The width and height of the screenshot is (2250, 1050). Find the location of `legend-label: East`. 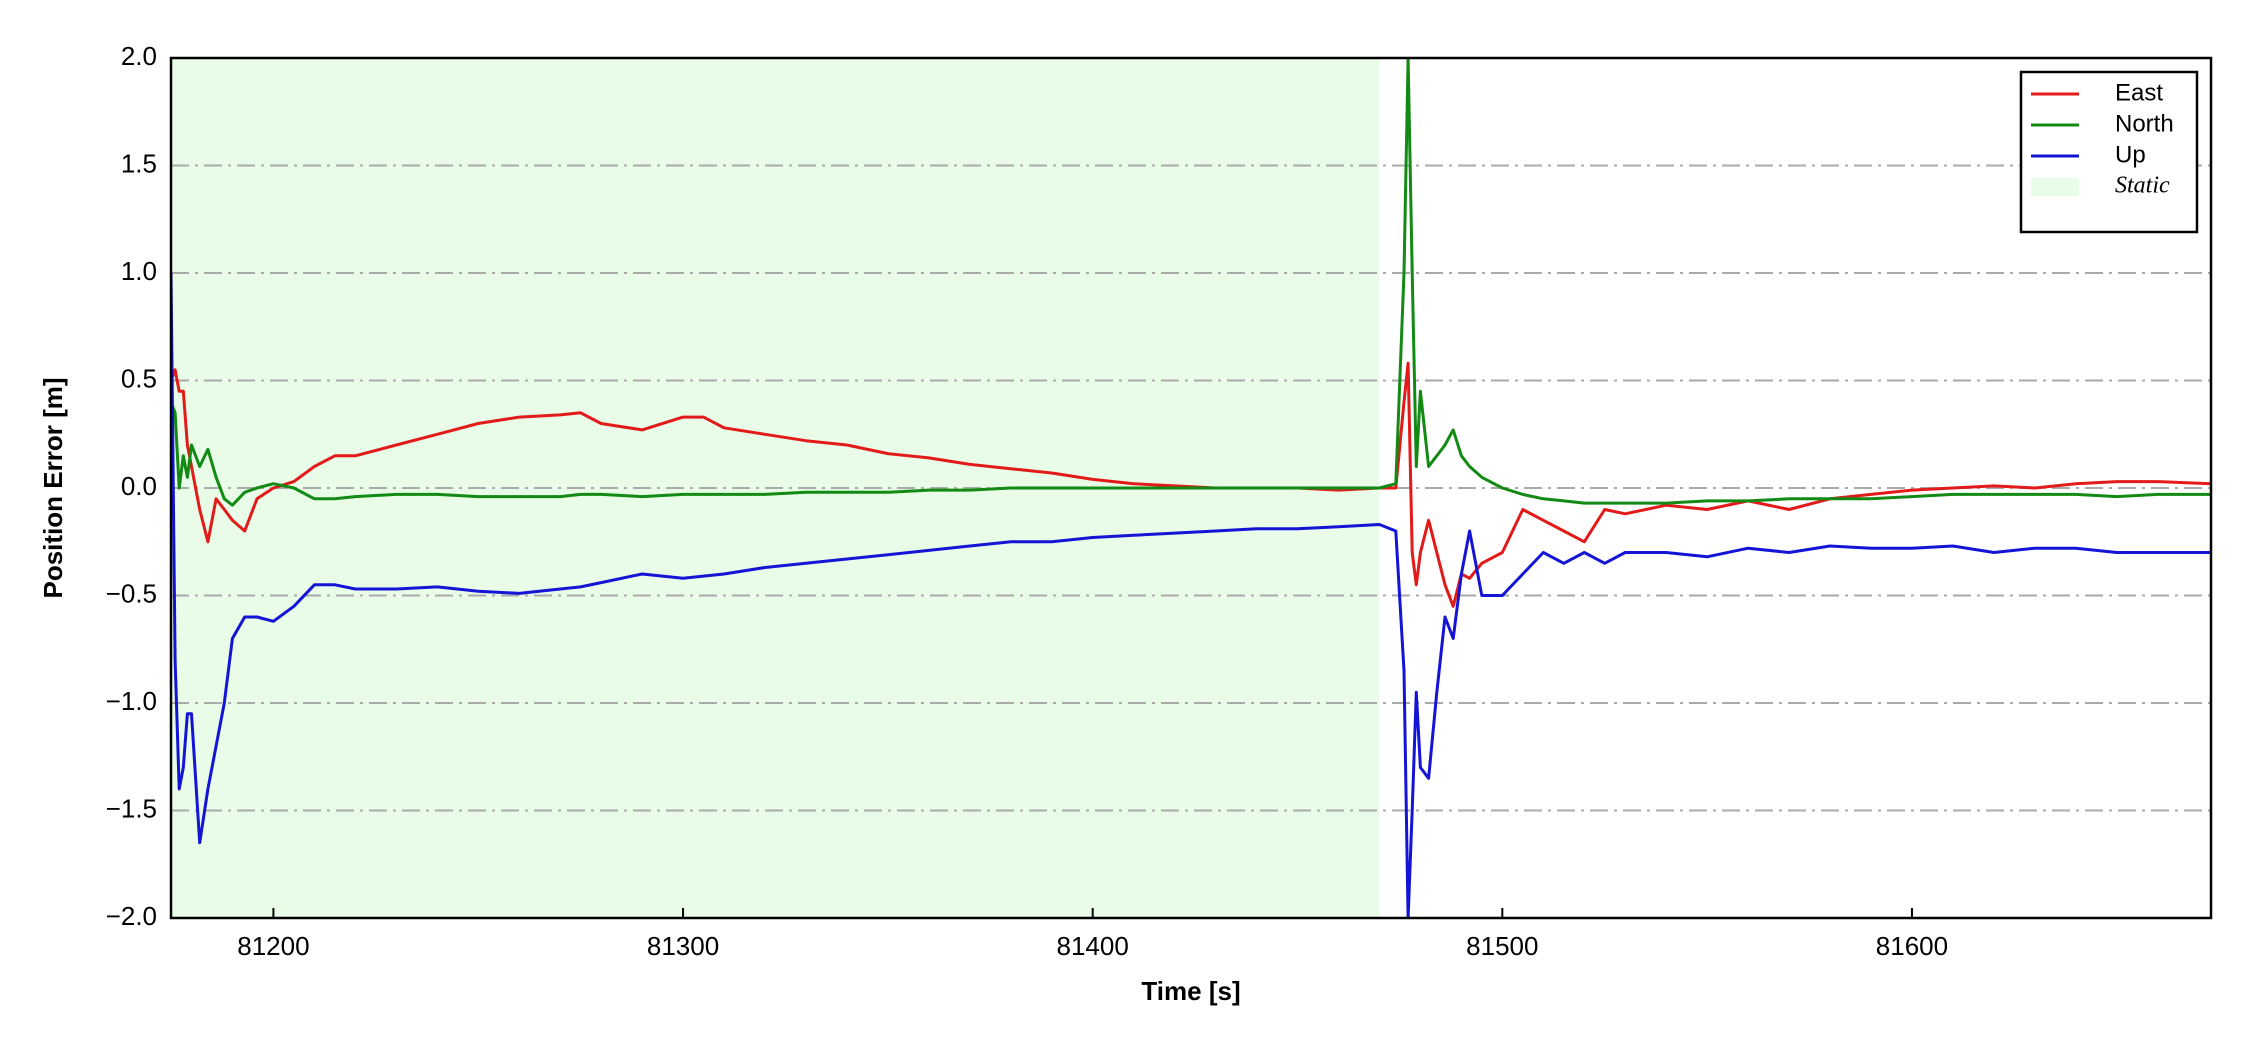

legend-label: East is located at coordinates (2139, 92).